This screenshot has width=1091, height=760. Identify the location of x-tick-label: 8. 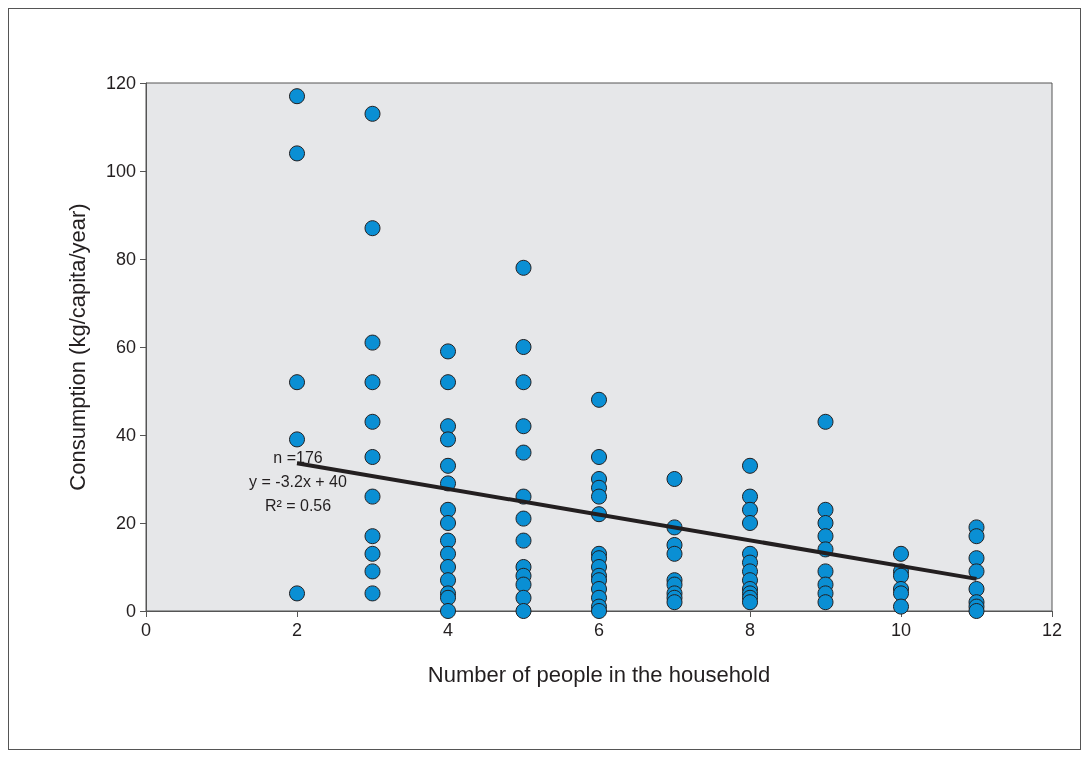
(750, 630).